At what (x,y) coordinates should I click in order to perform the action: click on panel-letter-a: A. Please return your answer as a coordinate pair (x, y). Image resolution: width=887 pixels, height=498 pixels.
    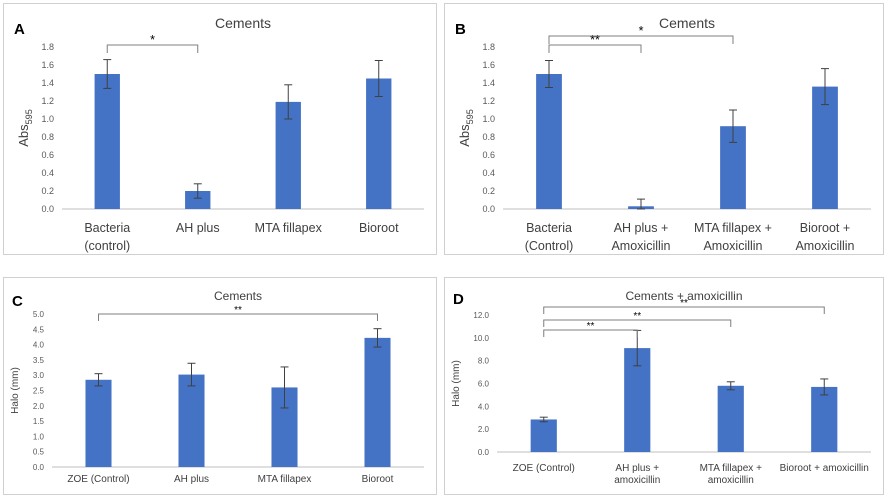
    Looking at the image, I should click on (19, 29).